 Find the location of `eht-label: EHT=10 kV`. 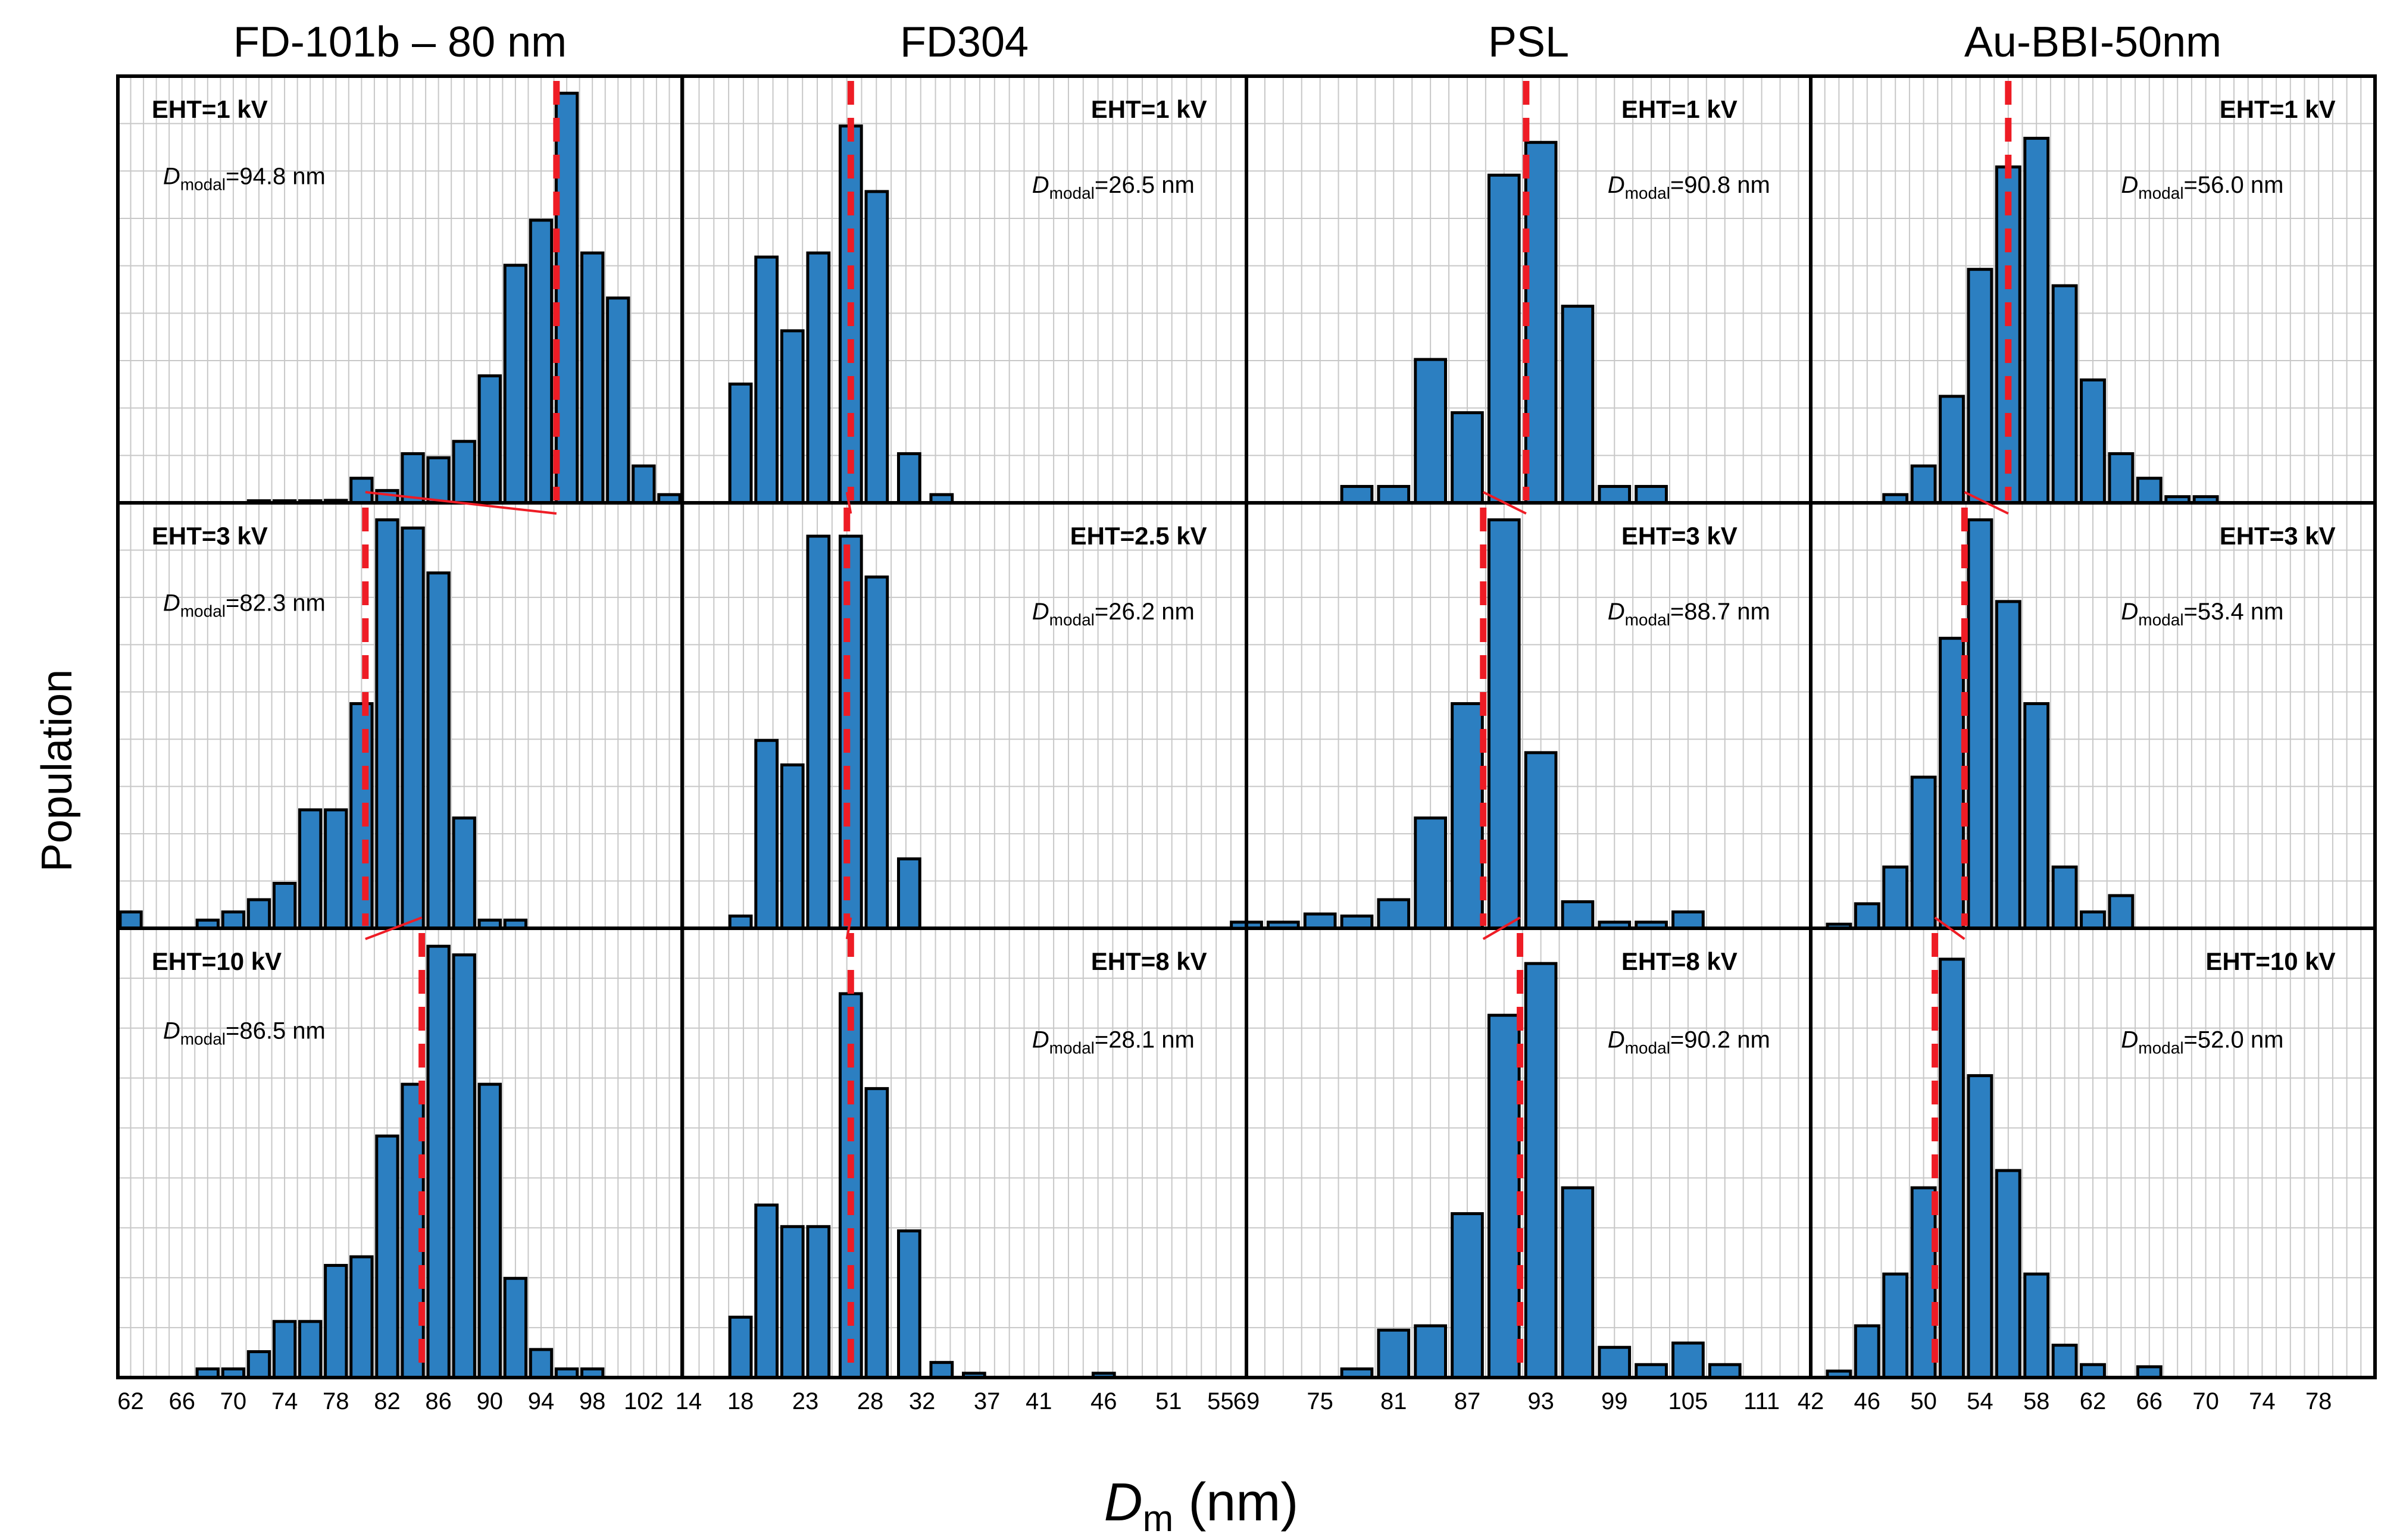

eht-label: EHT=10 kV is located at coordinates (2270, 961).